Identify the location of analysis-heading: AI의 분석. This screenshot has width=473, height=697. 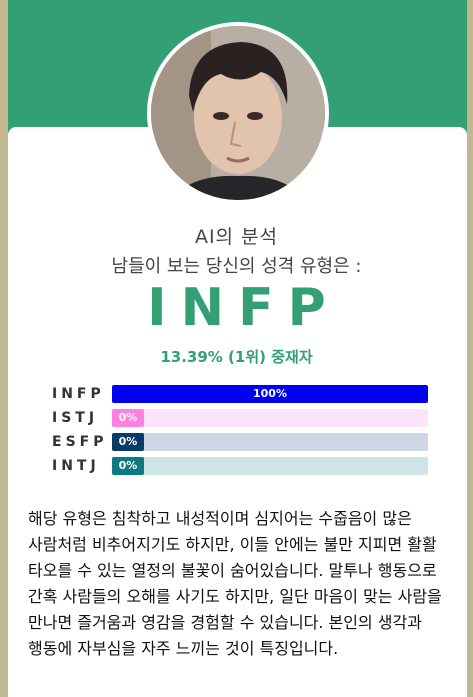
(236, 235).